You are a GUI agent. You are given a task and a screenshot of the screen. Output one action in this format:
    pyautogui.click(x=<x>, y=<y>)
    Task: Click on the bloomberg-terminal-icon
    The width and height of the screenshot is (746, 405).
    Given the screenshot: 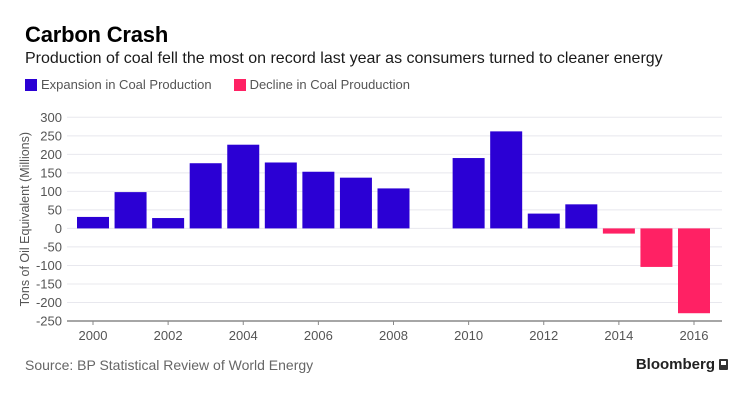 What is the action you would take?
    pyautogui.click(x=723, y=364)
    